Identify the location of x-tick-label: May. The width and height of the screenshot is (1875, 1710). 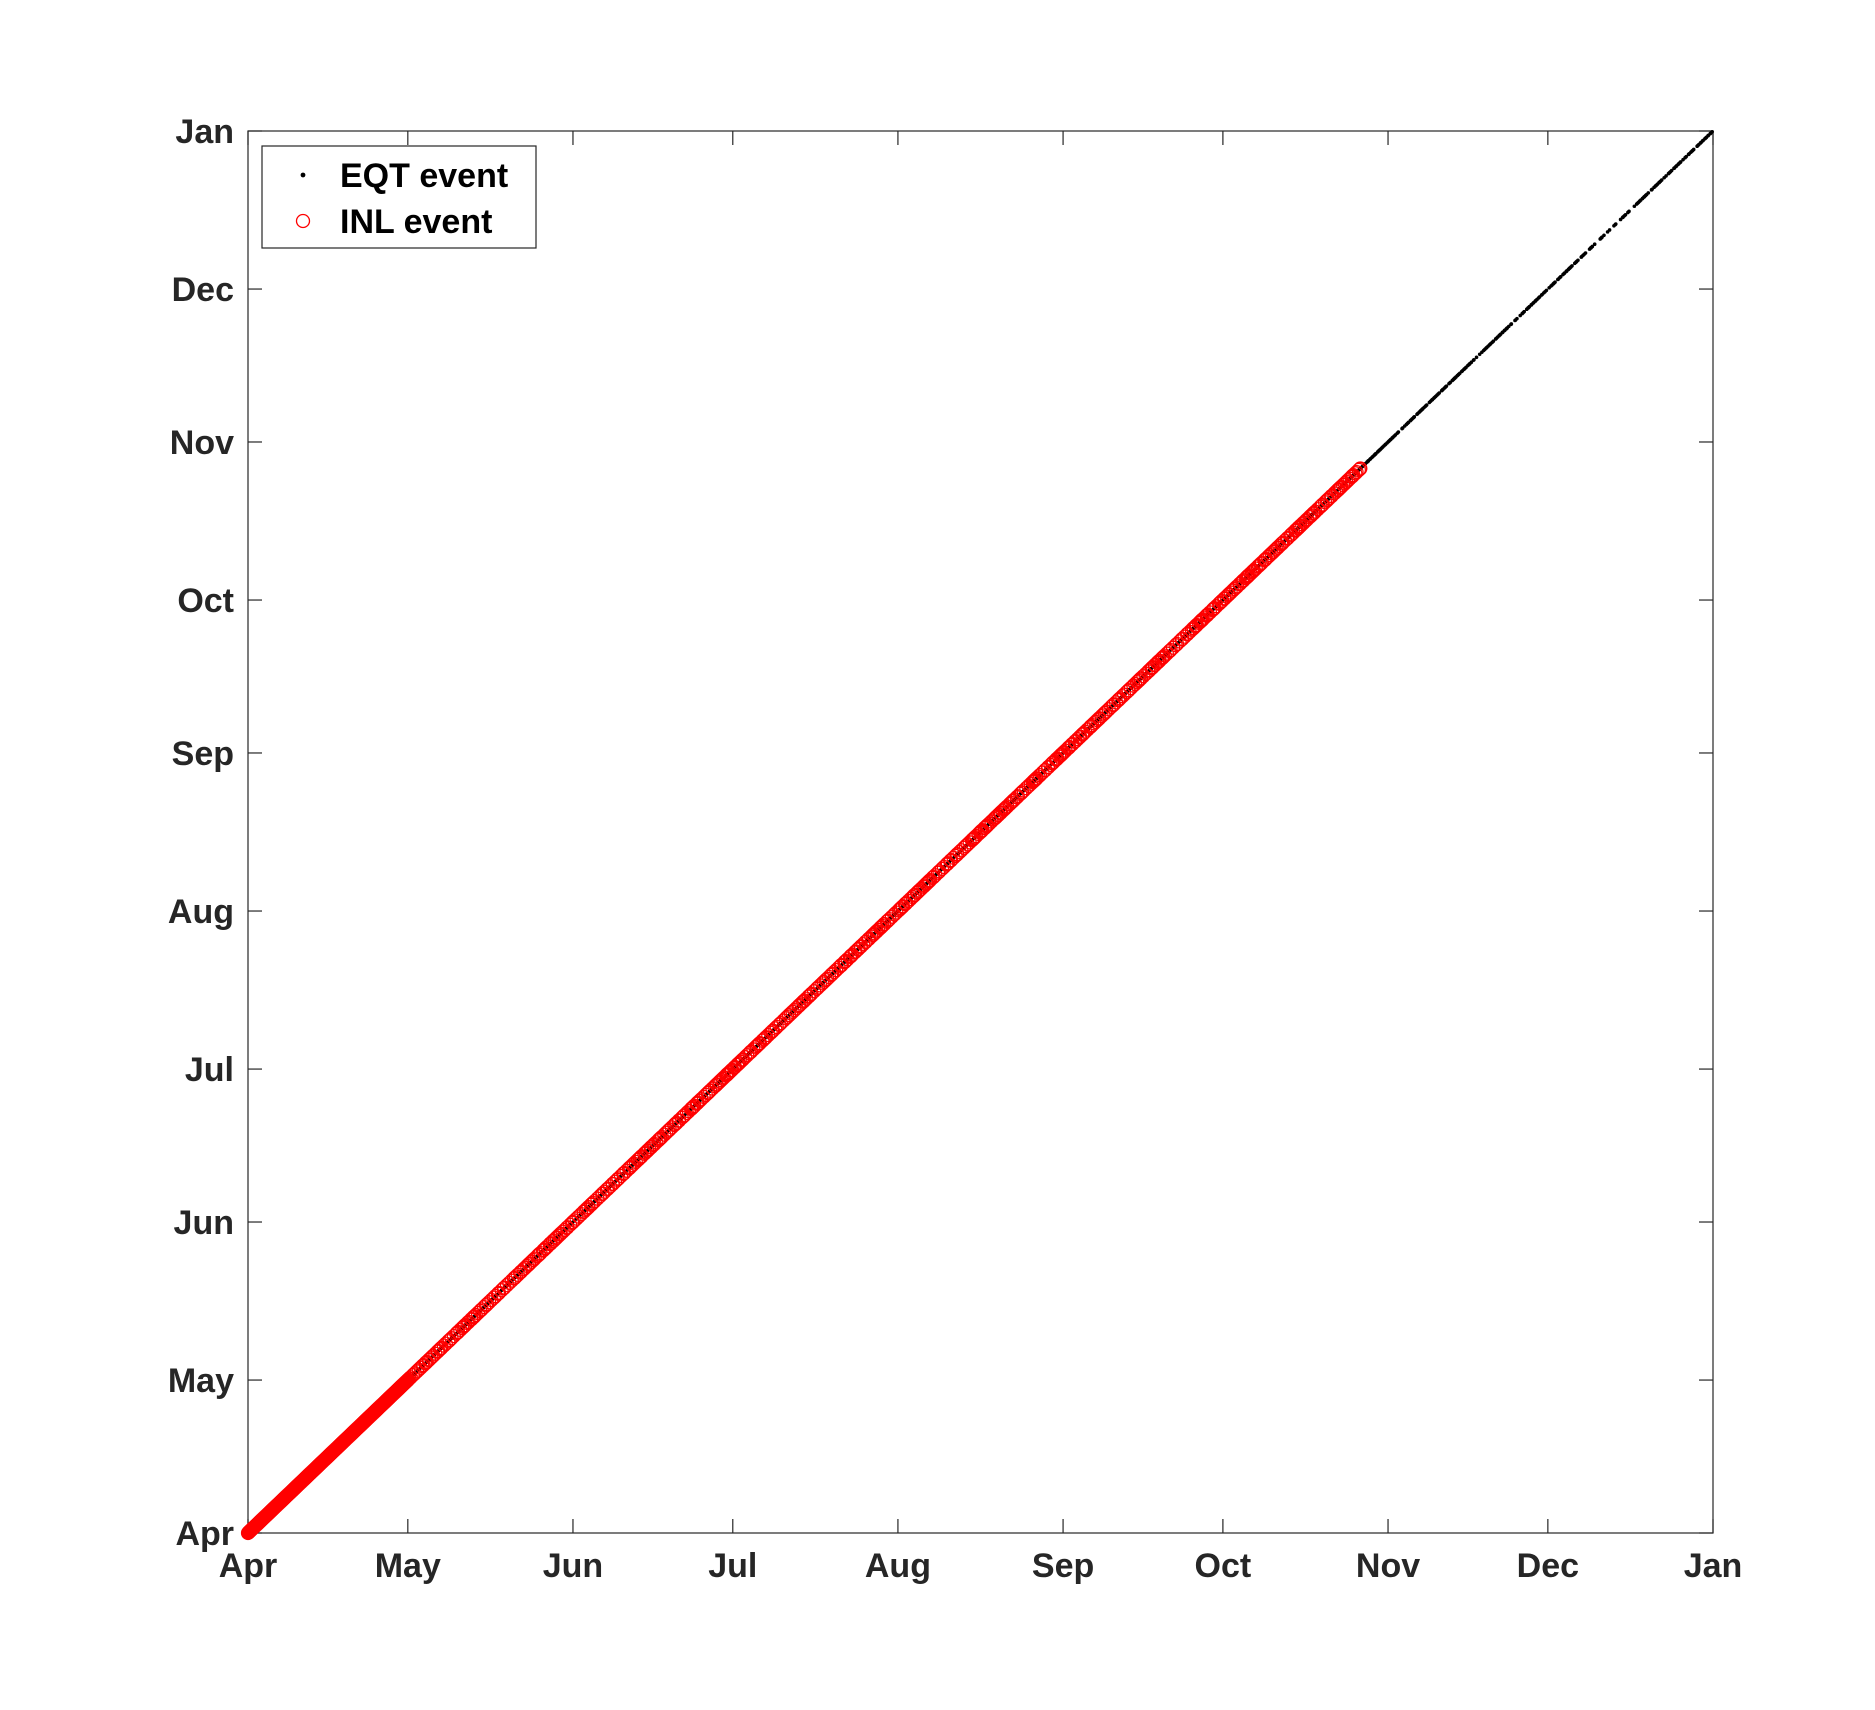
(408, 1566).